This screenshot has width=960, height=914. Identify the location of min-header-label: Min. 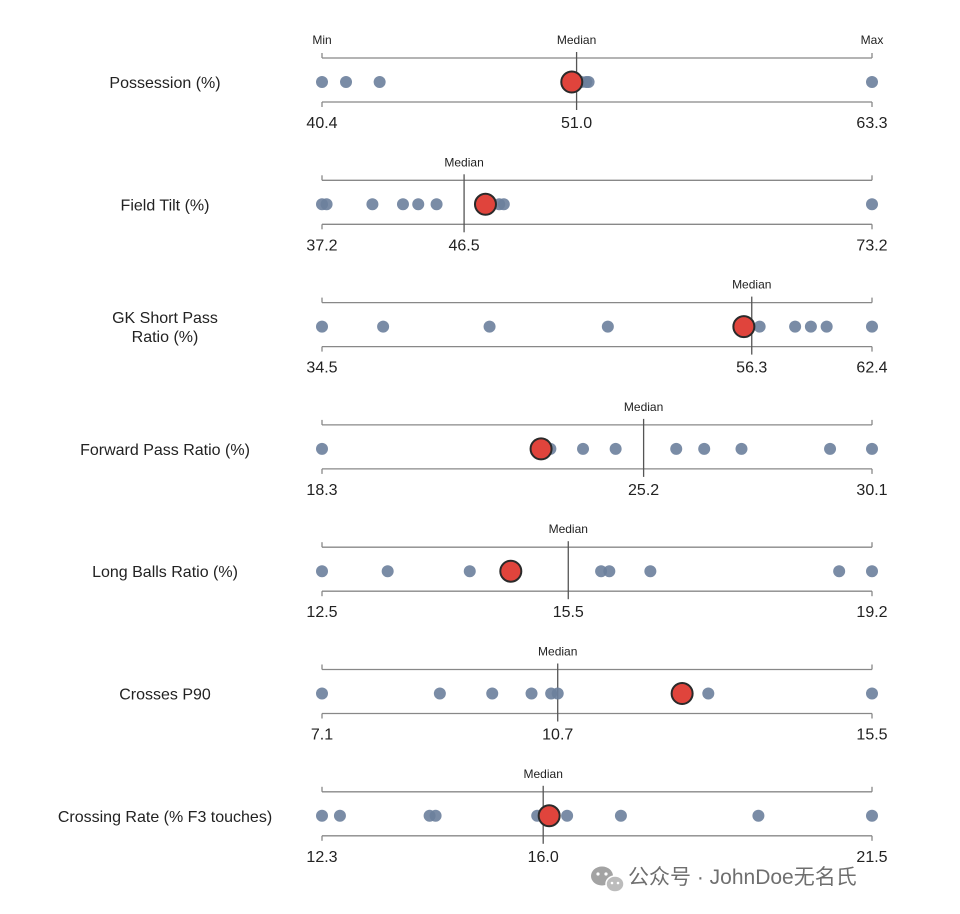
(321, 40).